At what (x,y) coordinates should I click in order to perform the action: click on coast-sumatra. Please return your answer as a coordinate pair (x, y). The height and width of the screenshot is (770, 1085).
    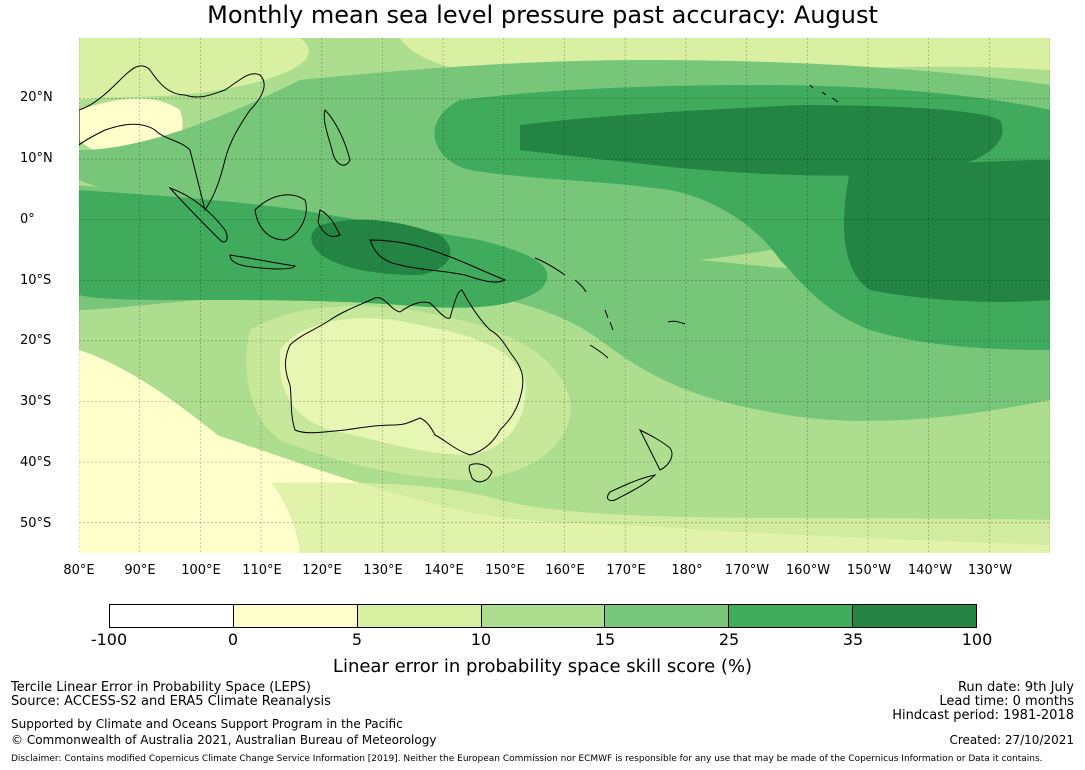
    Looking at the image, I should click on (198, 214).